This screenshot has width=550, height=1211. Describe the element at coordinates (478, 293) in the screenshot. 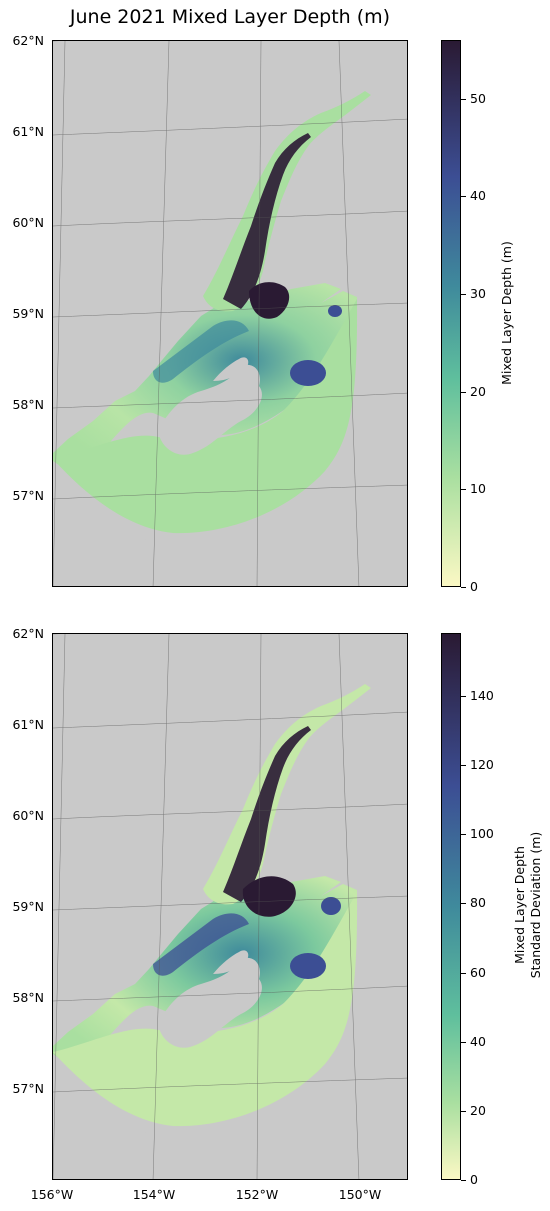

I see `colorbar-tick-label: 30` at that location.